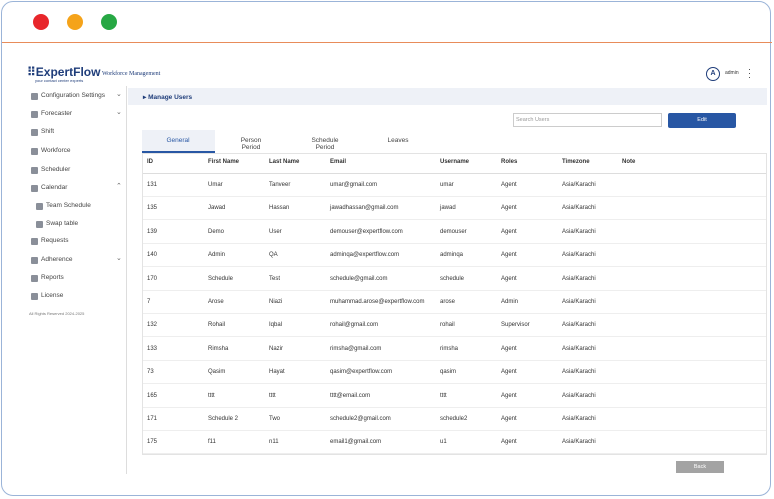  I want to click on table-cell: muhammad.arose@expertflow.com, so click(377, 302).